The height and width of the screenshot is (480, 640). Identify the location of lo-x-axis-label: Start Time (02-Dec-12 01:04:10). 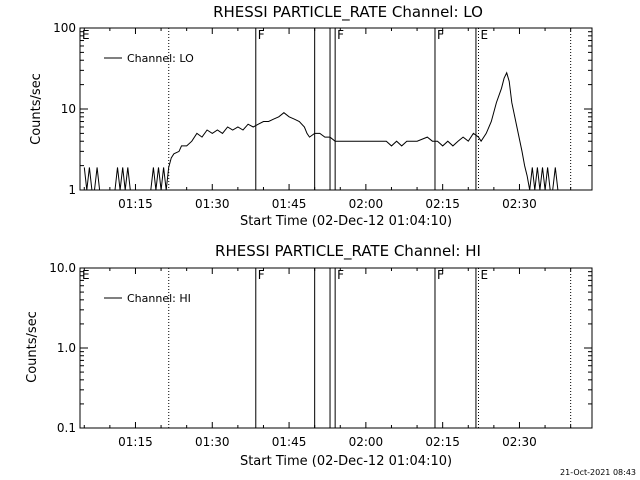
(346, 221).